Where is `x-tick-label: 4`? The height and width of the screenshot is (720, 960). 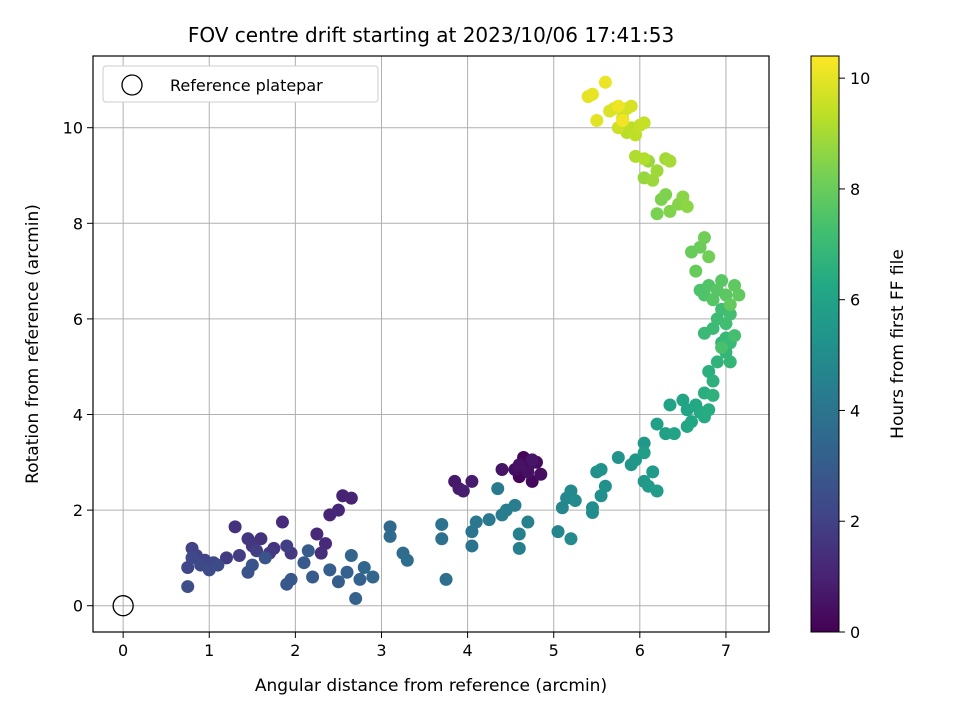 x-tick-label: 4 is located at coordinates (468, 650).